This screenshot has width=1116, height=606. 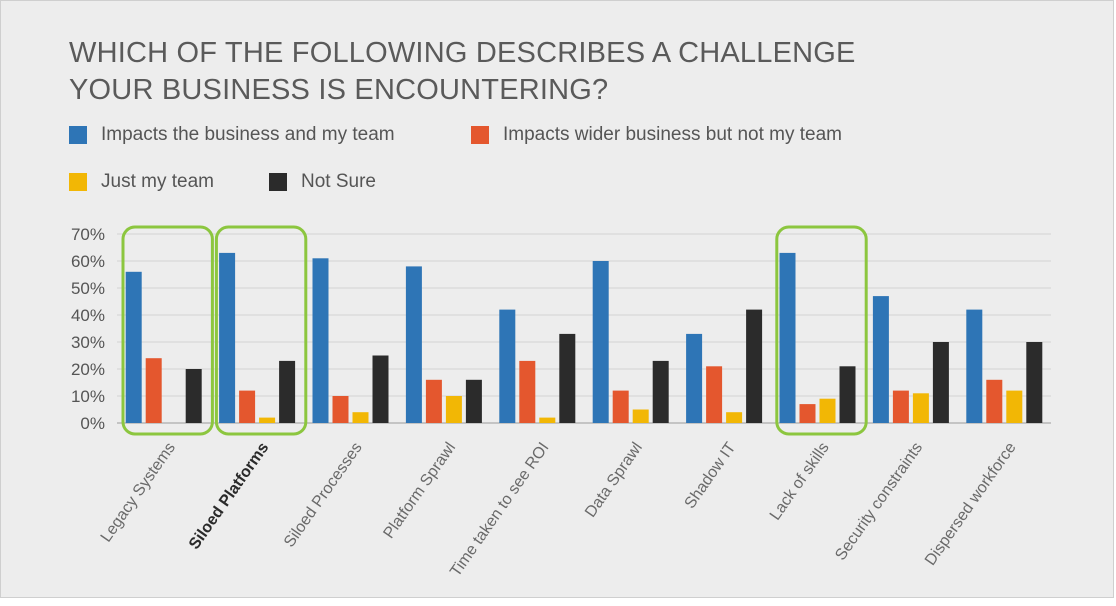 What do you see at coordinates (1014, 406) in the screenshot?
I see `bar-dispersed-workforce-s3` at bounding box center [1014, 406].